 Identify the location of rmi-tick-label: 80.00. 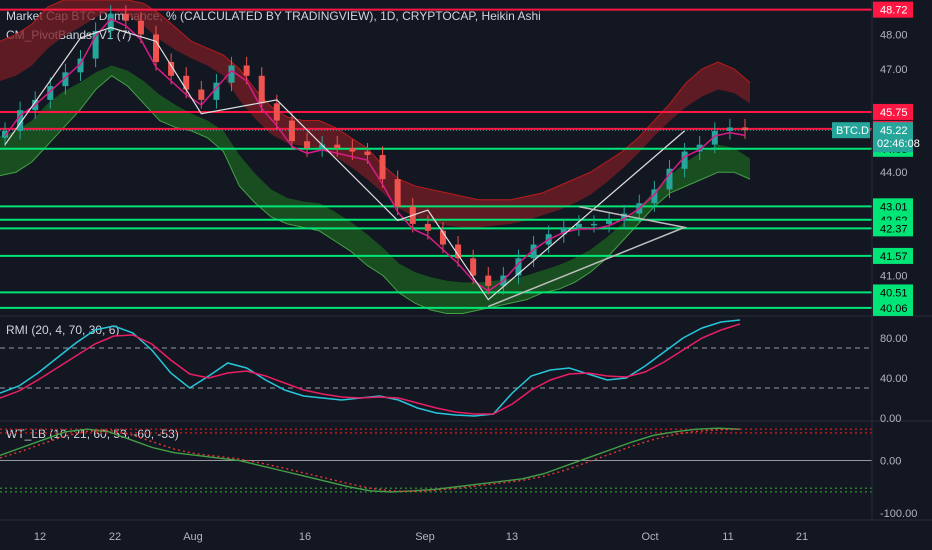
(894, 339).